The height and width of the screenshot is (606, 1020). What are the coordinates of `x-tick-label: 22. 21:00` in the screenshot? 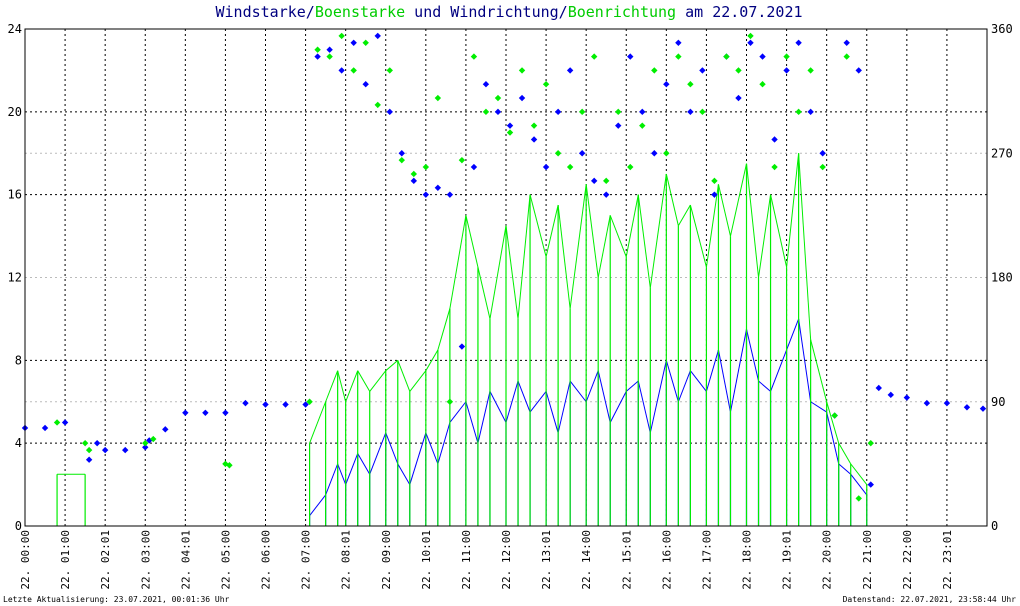 It's located at (867, 560).